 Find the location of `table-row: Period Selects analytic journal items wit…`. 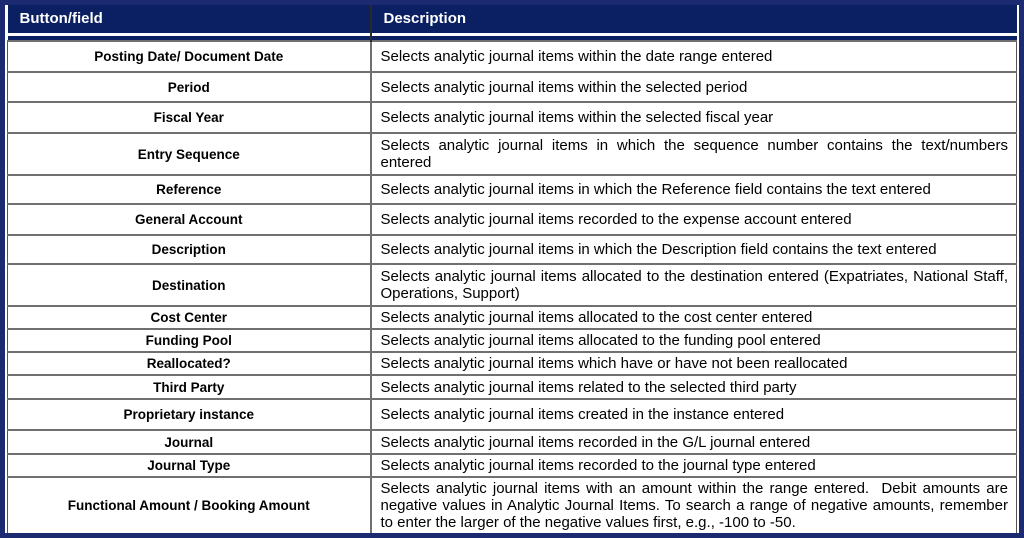

table-row: Period Selects analytic journal items wit… is located at coordinates (512, 87).